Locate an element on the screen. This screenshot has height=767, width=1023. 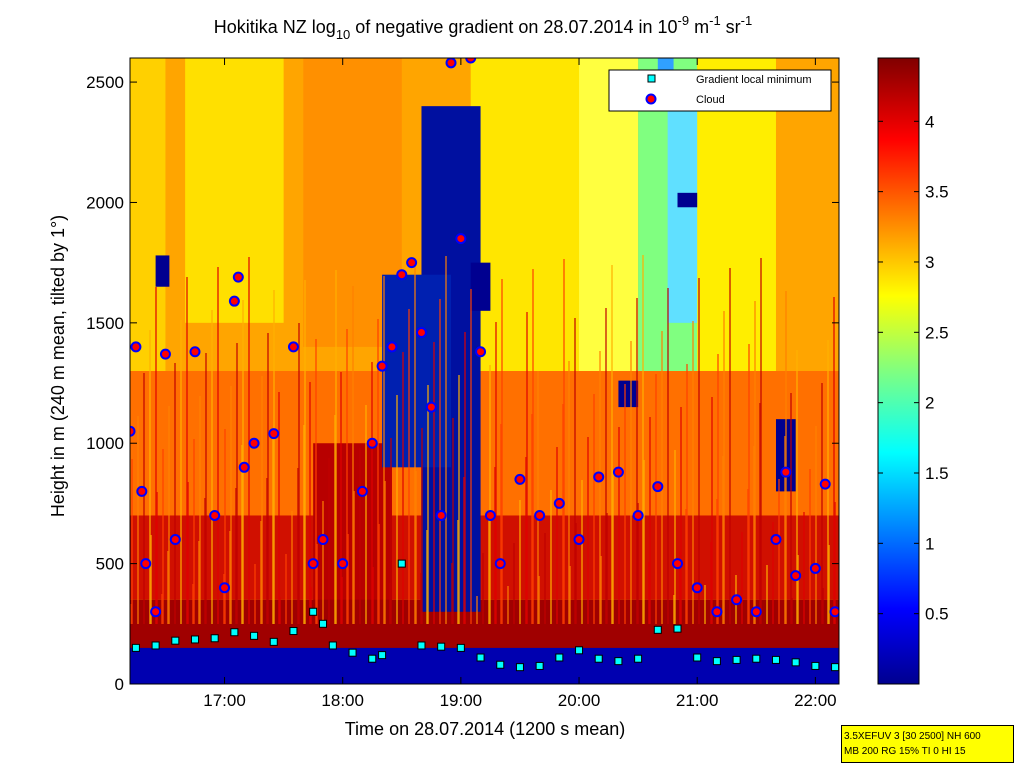
y-tick-label: 500 is located at coordinates (110, 564).